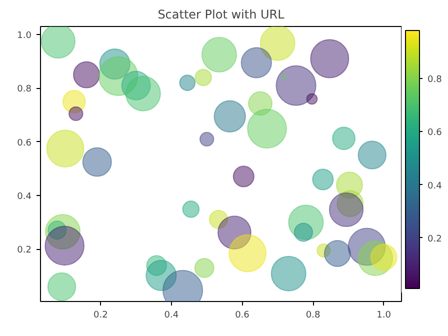 The width and height of the screenshot is (448, 336). What do you see at coordinates (242, 315) in the screenshot?
I see `x-tick-label: 0.6` at bounding box center [242, 315].